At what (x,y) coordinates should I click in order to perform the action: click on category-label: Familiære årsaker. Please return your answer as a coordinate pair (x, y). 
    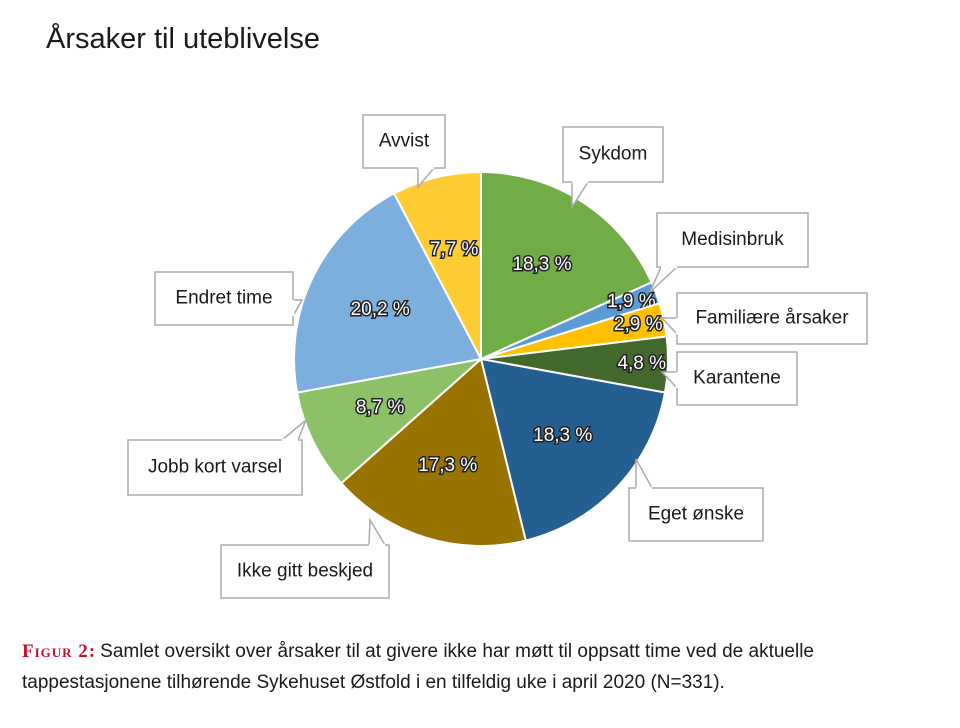
    Looking at the image, I should click on (772, 318).